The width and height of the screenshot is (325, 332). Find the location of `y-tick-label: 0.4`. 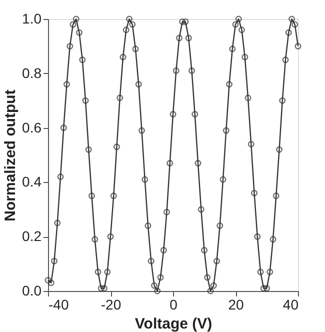

y-tick-label: 0.4 is located at coordinates (32, 182).